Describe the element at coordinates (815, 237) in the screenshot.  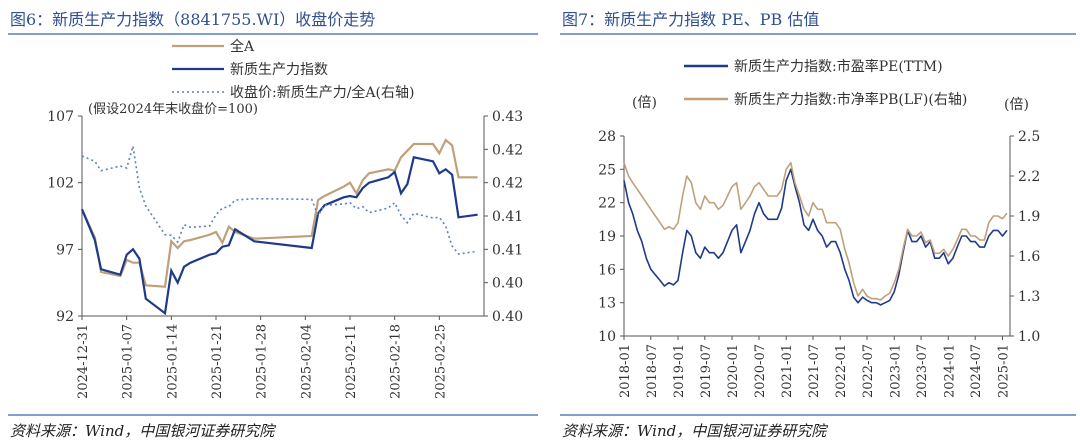
I see `series-pe-line` at that location.